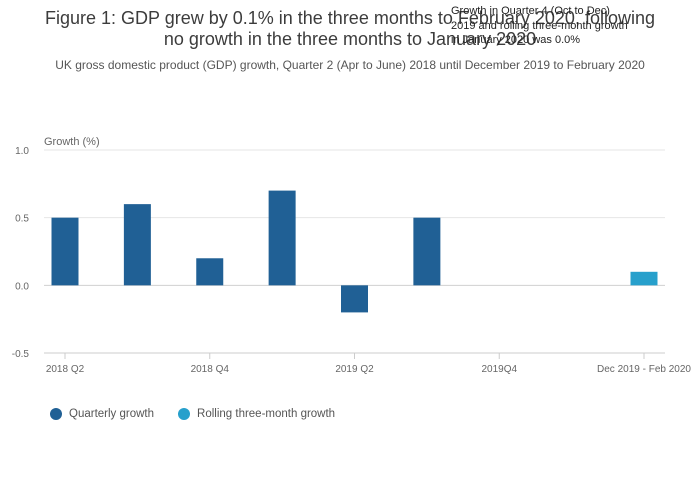 Image resolution: width=700 pixels, height=502 pixels. What do you see at coordinates (539, 25) in the screenshot?
I see `annotation-line-2: 2019 and rolling three-month growth` at bounding box center [539, 25].